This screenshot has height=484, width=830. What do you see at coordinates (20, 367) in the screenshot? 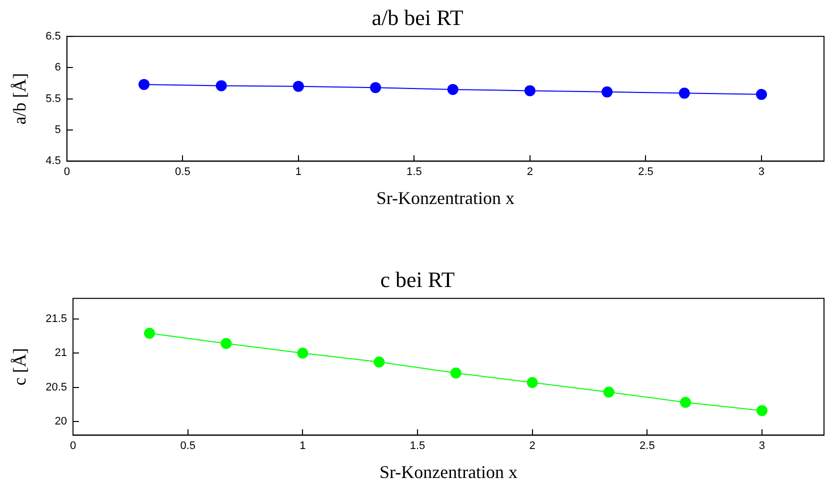
I see `y-axis-title: c [Å]` at bounding box center [20, 367].